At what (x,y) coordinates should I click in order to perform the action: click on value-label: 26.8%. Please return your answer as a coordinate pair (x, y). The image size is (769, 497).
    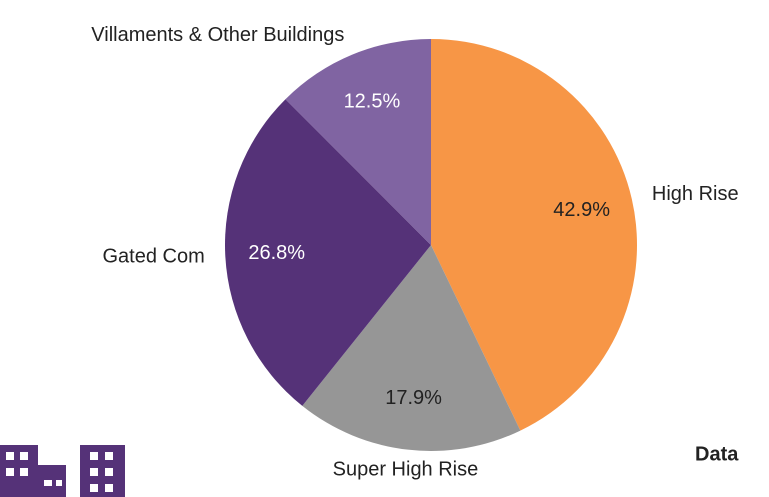
    Looking at the image, I should click on (276, 253).